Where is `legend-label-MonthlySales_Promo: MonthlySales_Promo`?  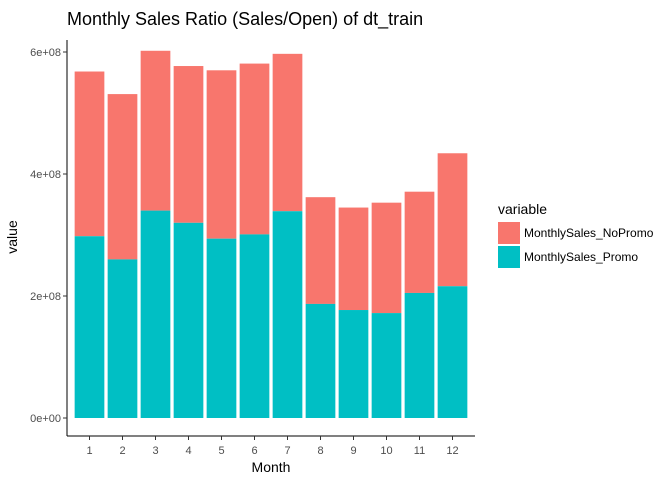
legend-label-MonthlySales_Promo: MonthlySales_Promo is located at coordinates (581, 257).